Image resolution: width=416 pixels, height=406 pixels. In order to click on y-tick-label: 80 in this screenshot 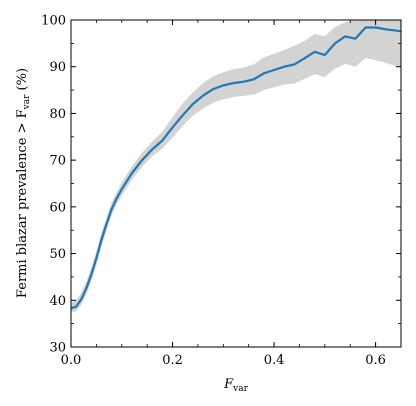, I will do `click(57, 114)`.